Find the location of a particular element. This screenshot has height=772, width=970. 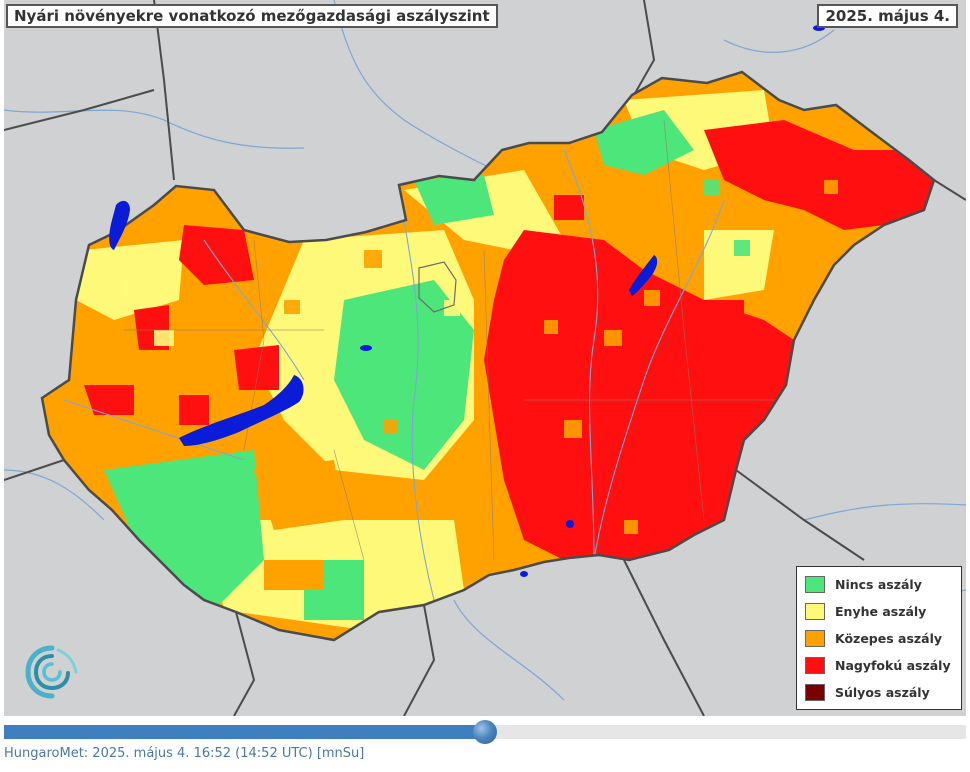

map-date: 2025. május 4. is located at coordinates (887, 16).